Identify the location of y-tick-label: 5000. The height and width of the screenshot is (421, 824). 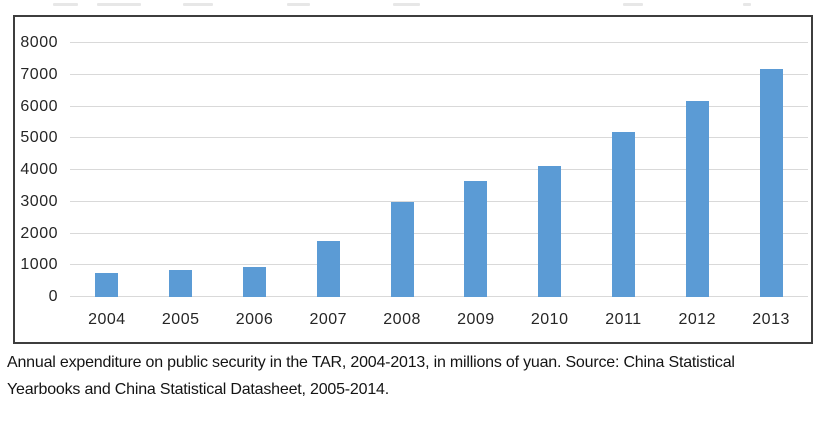
(39, 138).